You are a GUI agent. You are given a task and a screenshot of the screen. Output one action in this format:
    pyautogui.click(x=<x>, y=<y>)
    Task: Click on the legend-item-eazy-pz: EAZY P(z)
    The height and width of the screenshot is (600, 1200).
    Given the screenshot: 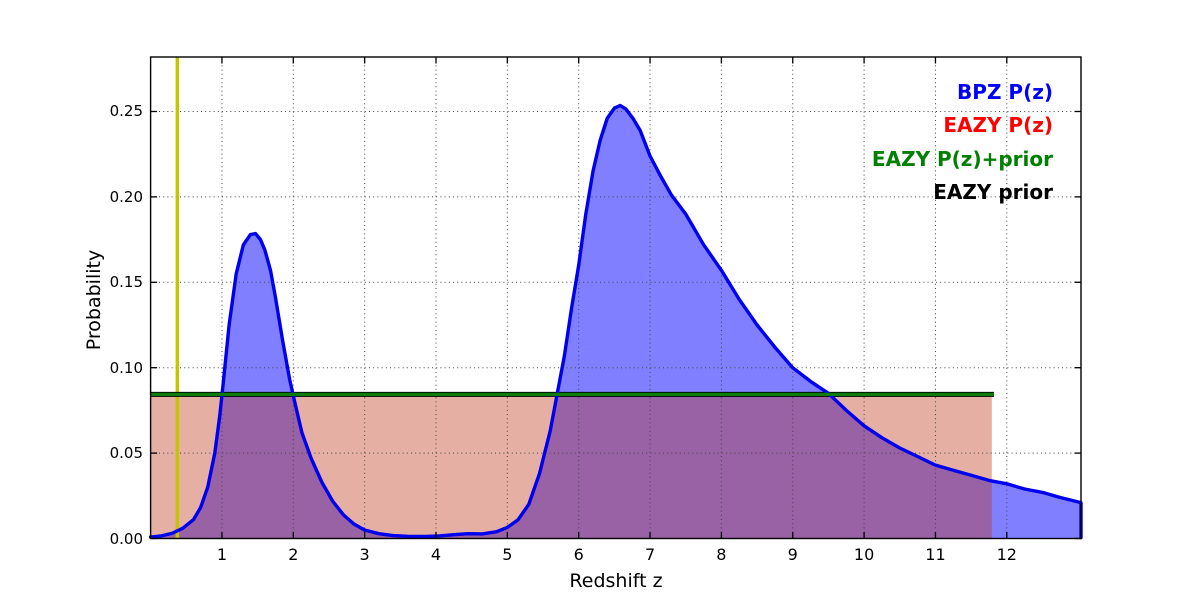 What is the action you would take?
    pyautogui.click(x=998, y=125)
    